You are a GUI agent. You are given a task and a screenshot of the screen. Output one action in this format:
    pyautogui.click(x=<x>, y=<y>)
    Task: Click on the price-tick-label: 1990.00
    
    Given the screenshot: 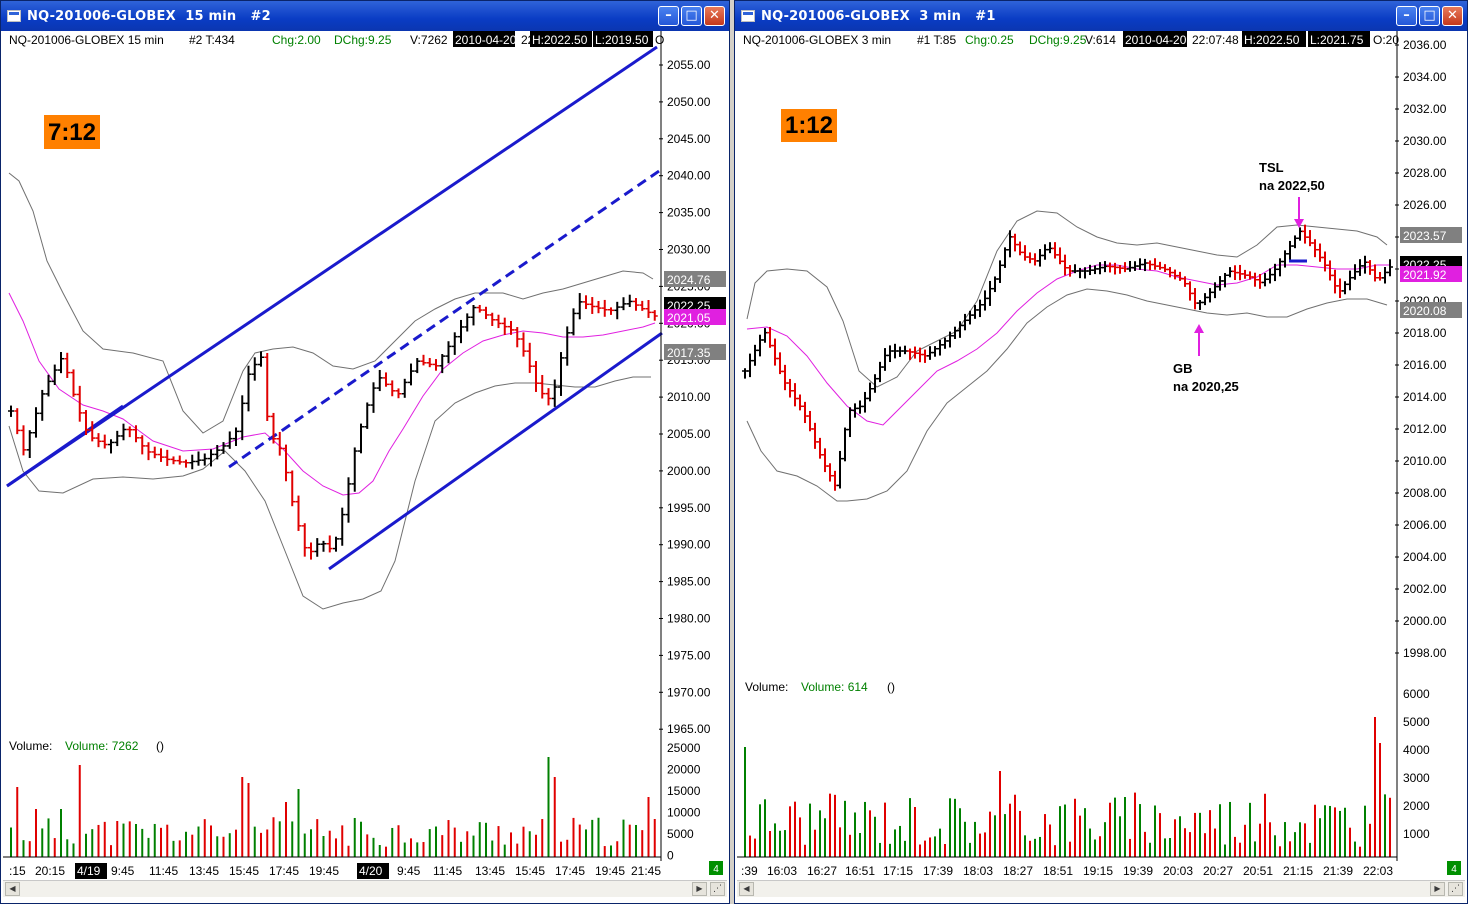 What is the action you would take?
    pyautogui.click(x=689, y=545)
    